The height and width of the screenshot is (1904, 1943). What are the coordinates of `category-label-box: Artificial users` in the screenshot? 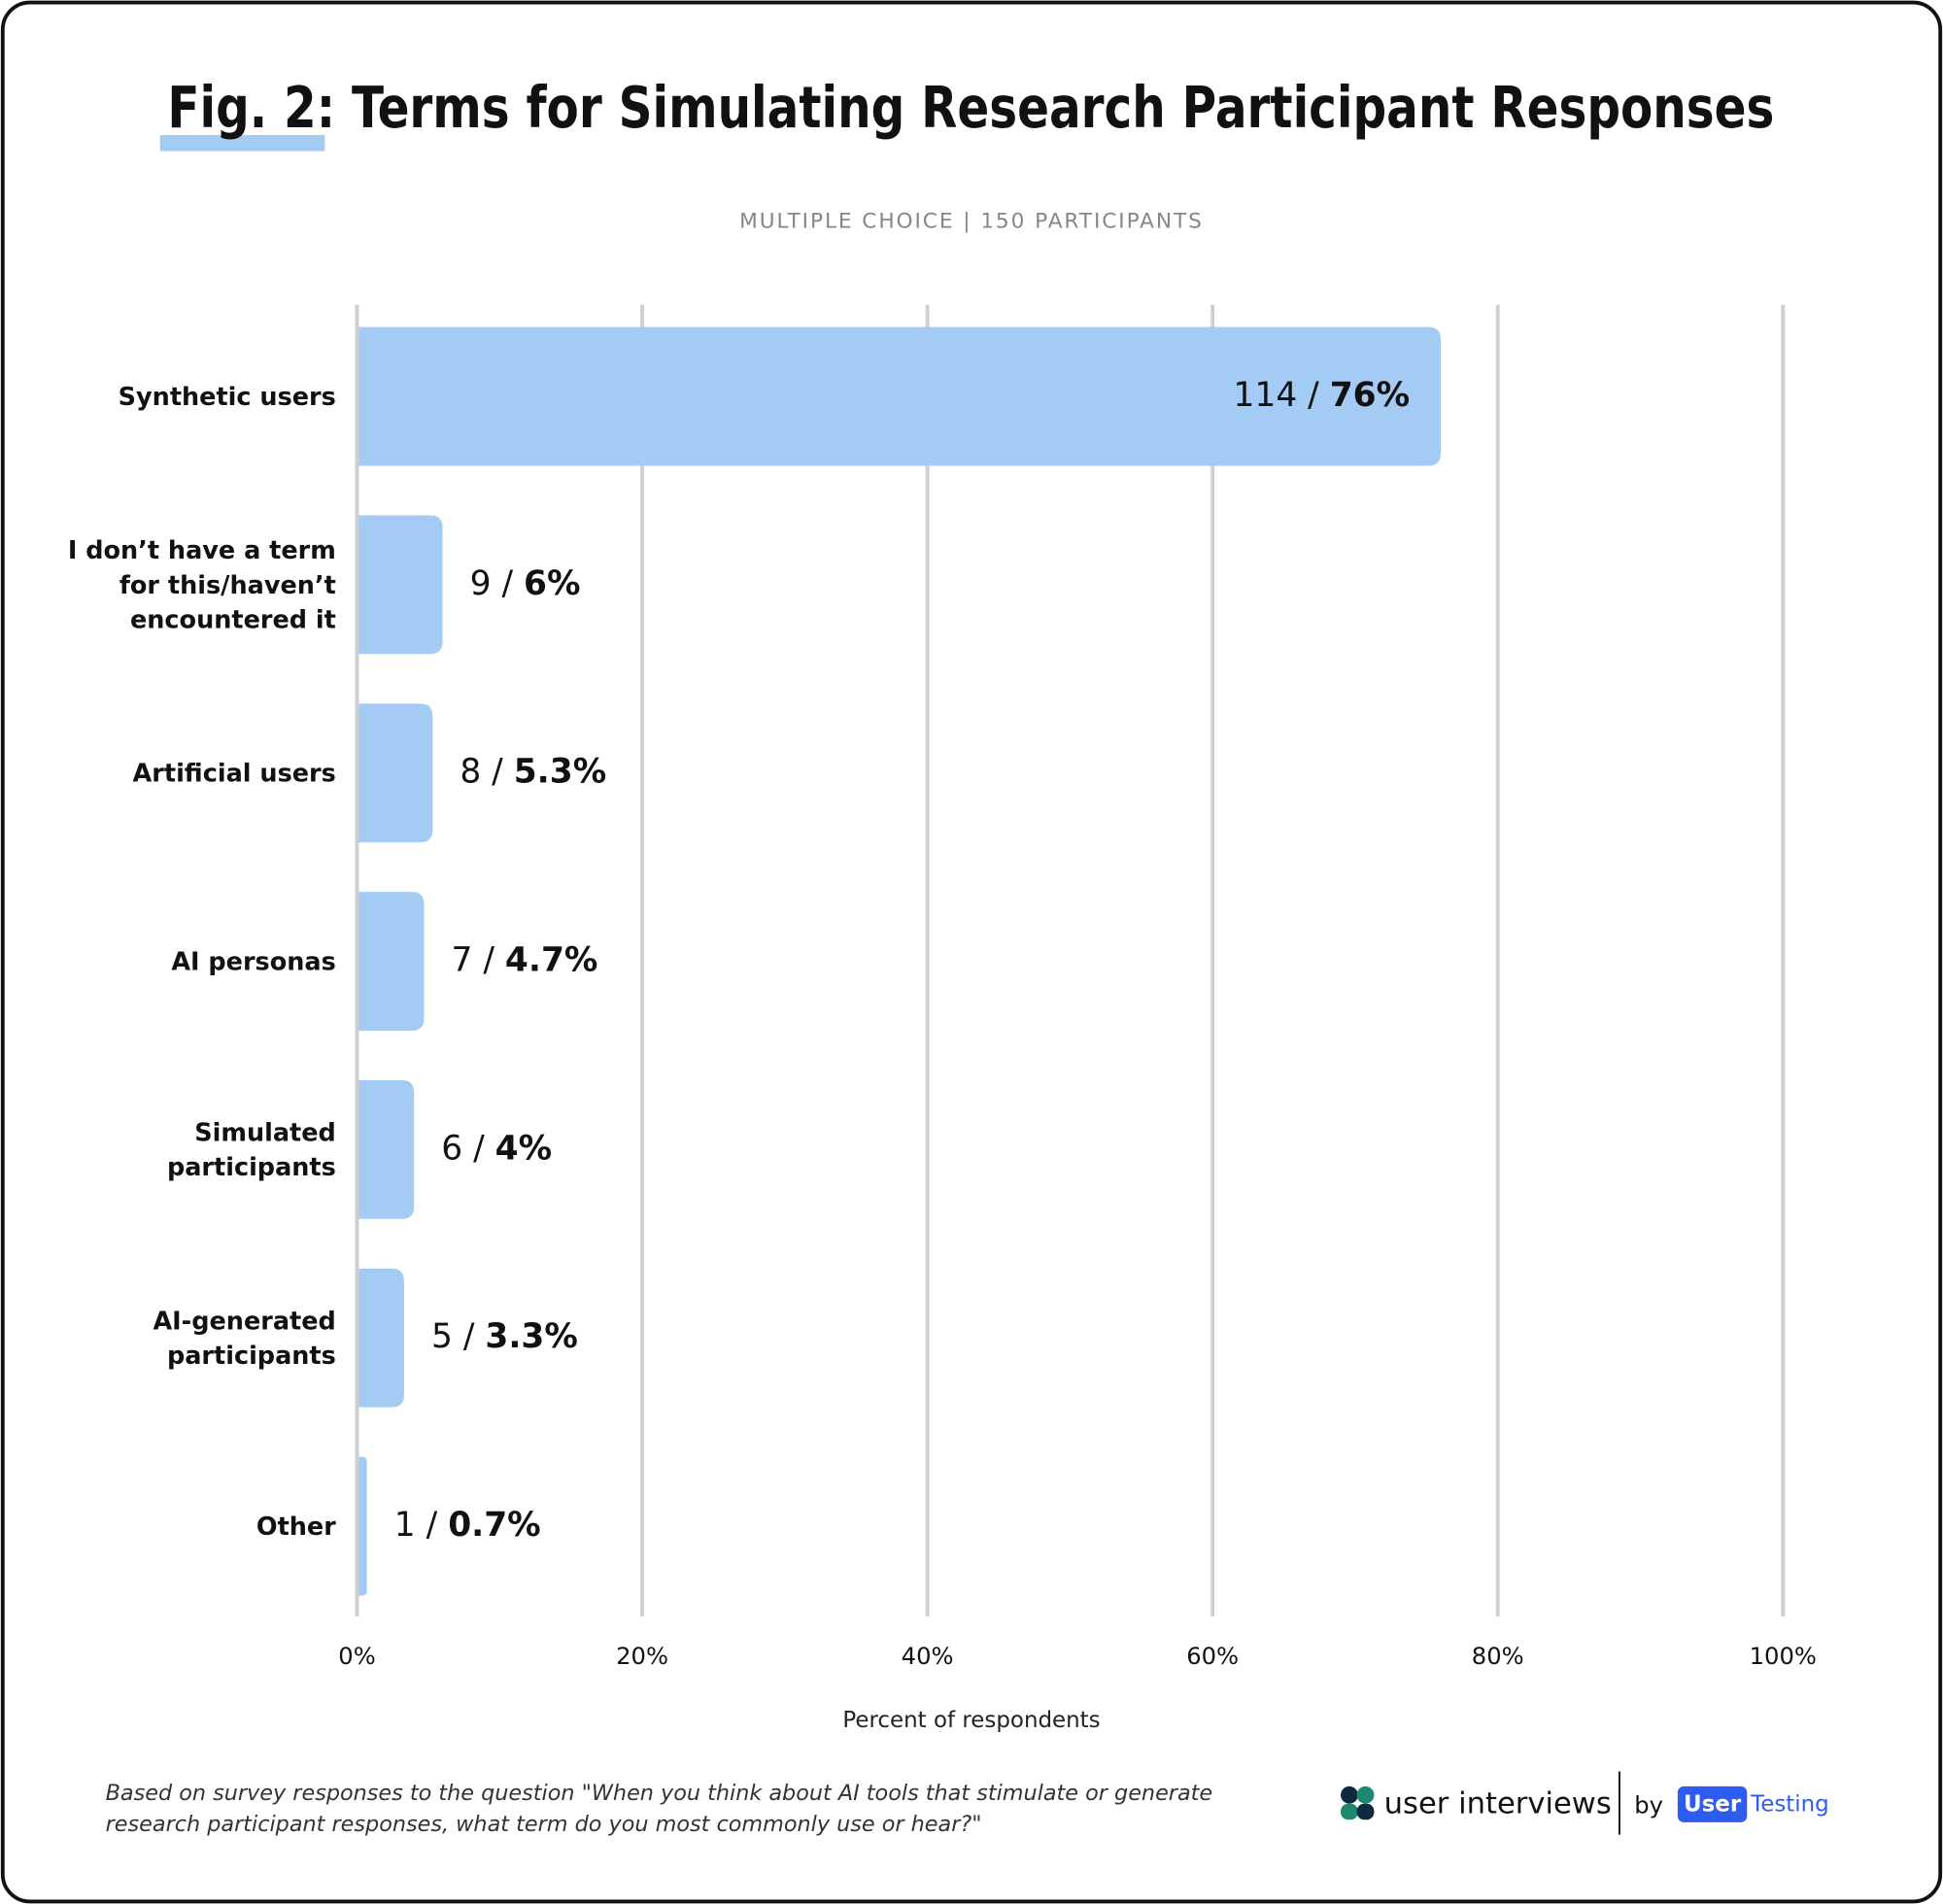 It's located at (234, 773).